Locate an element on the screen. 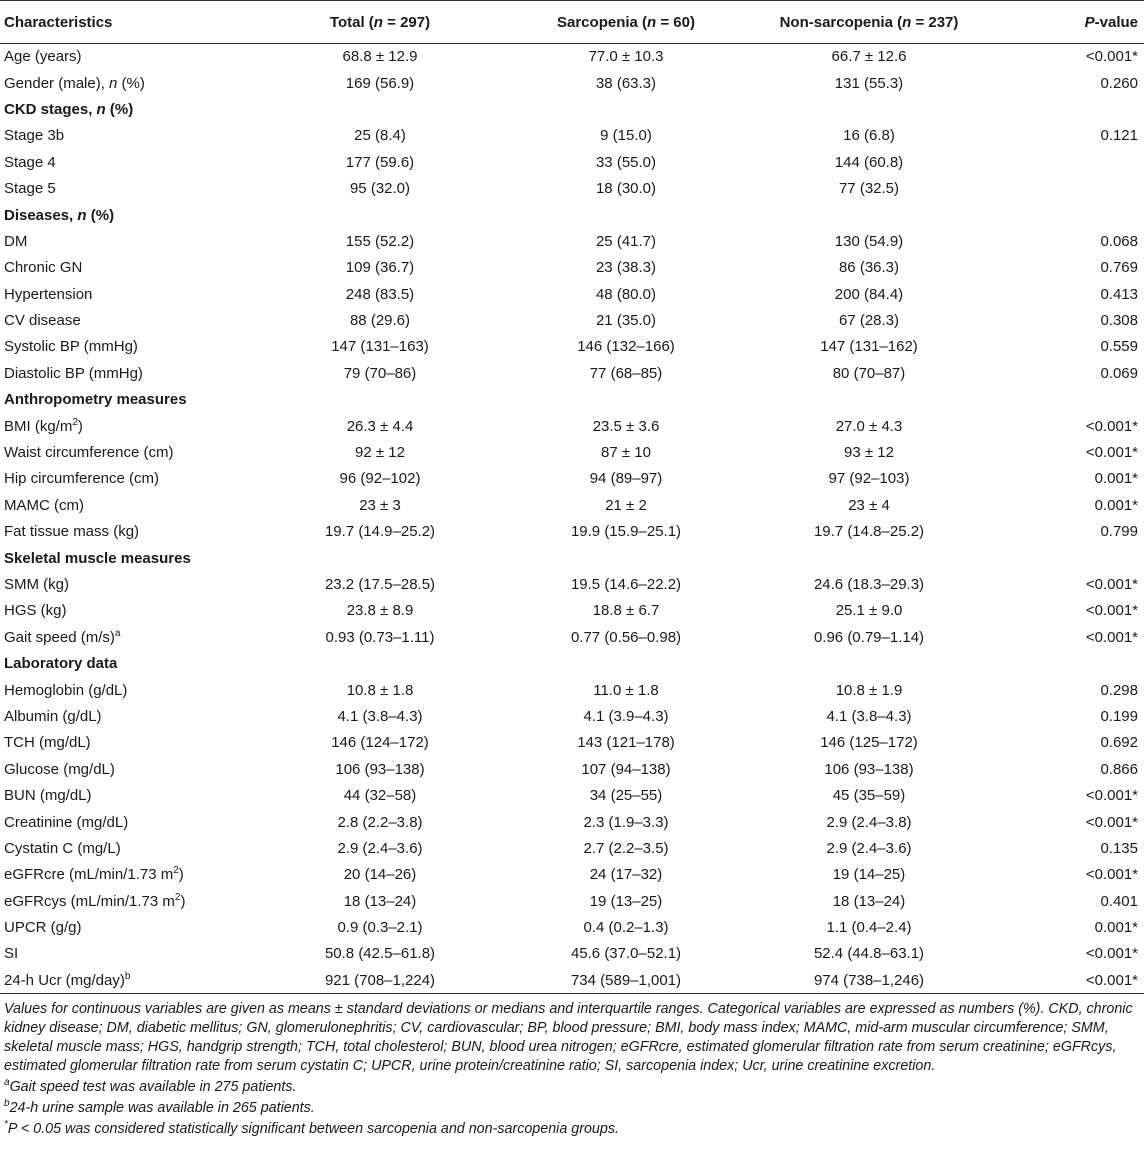 The height and width of the screenshot is (1160, 1144). cell-non-sarcopenia: 144 (60.8) is located at coordinates (869, 162).